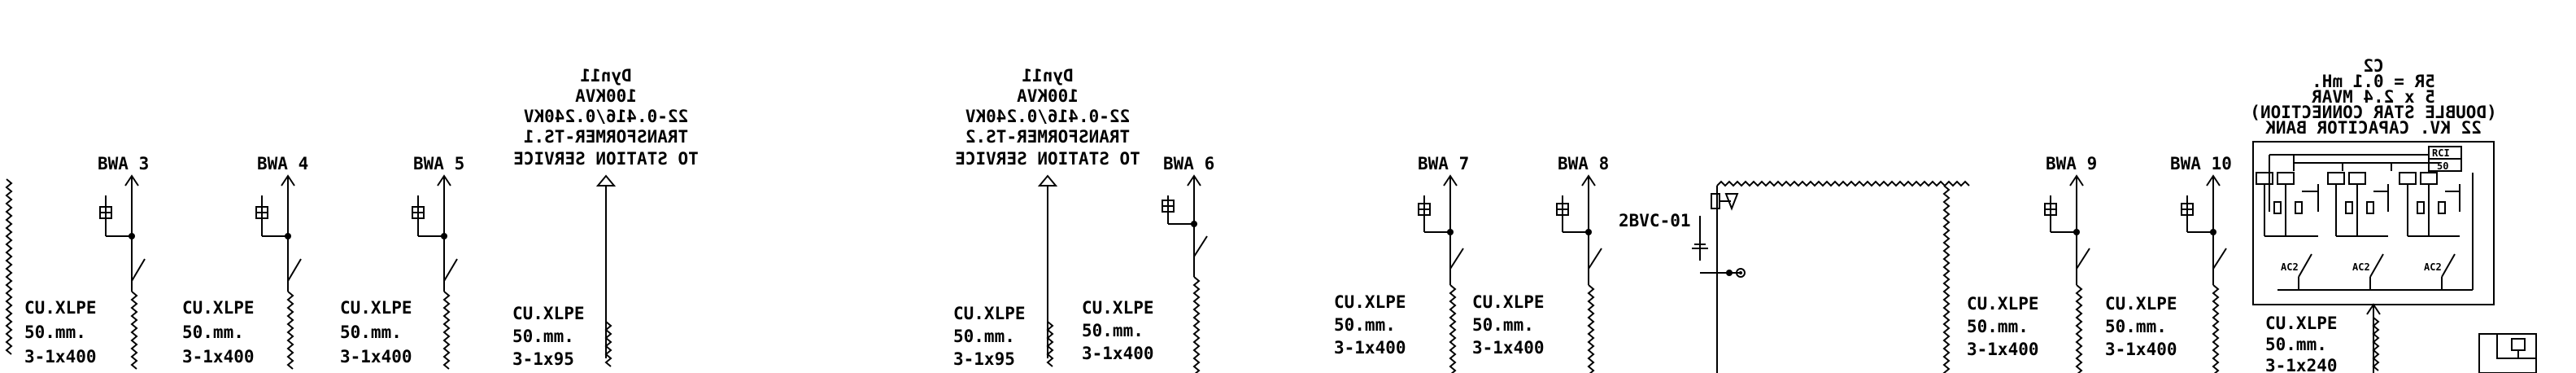 Image resolution: width=2576 pixels, height=373 pixels. What do you see at coordinates (2168, 263) in the screenshot?
I see `feeder-bwa-10: BWA 10 CU.XLPE 50.mm. 3-1x400` at bounding box center [2168, 263].